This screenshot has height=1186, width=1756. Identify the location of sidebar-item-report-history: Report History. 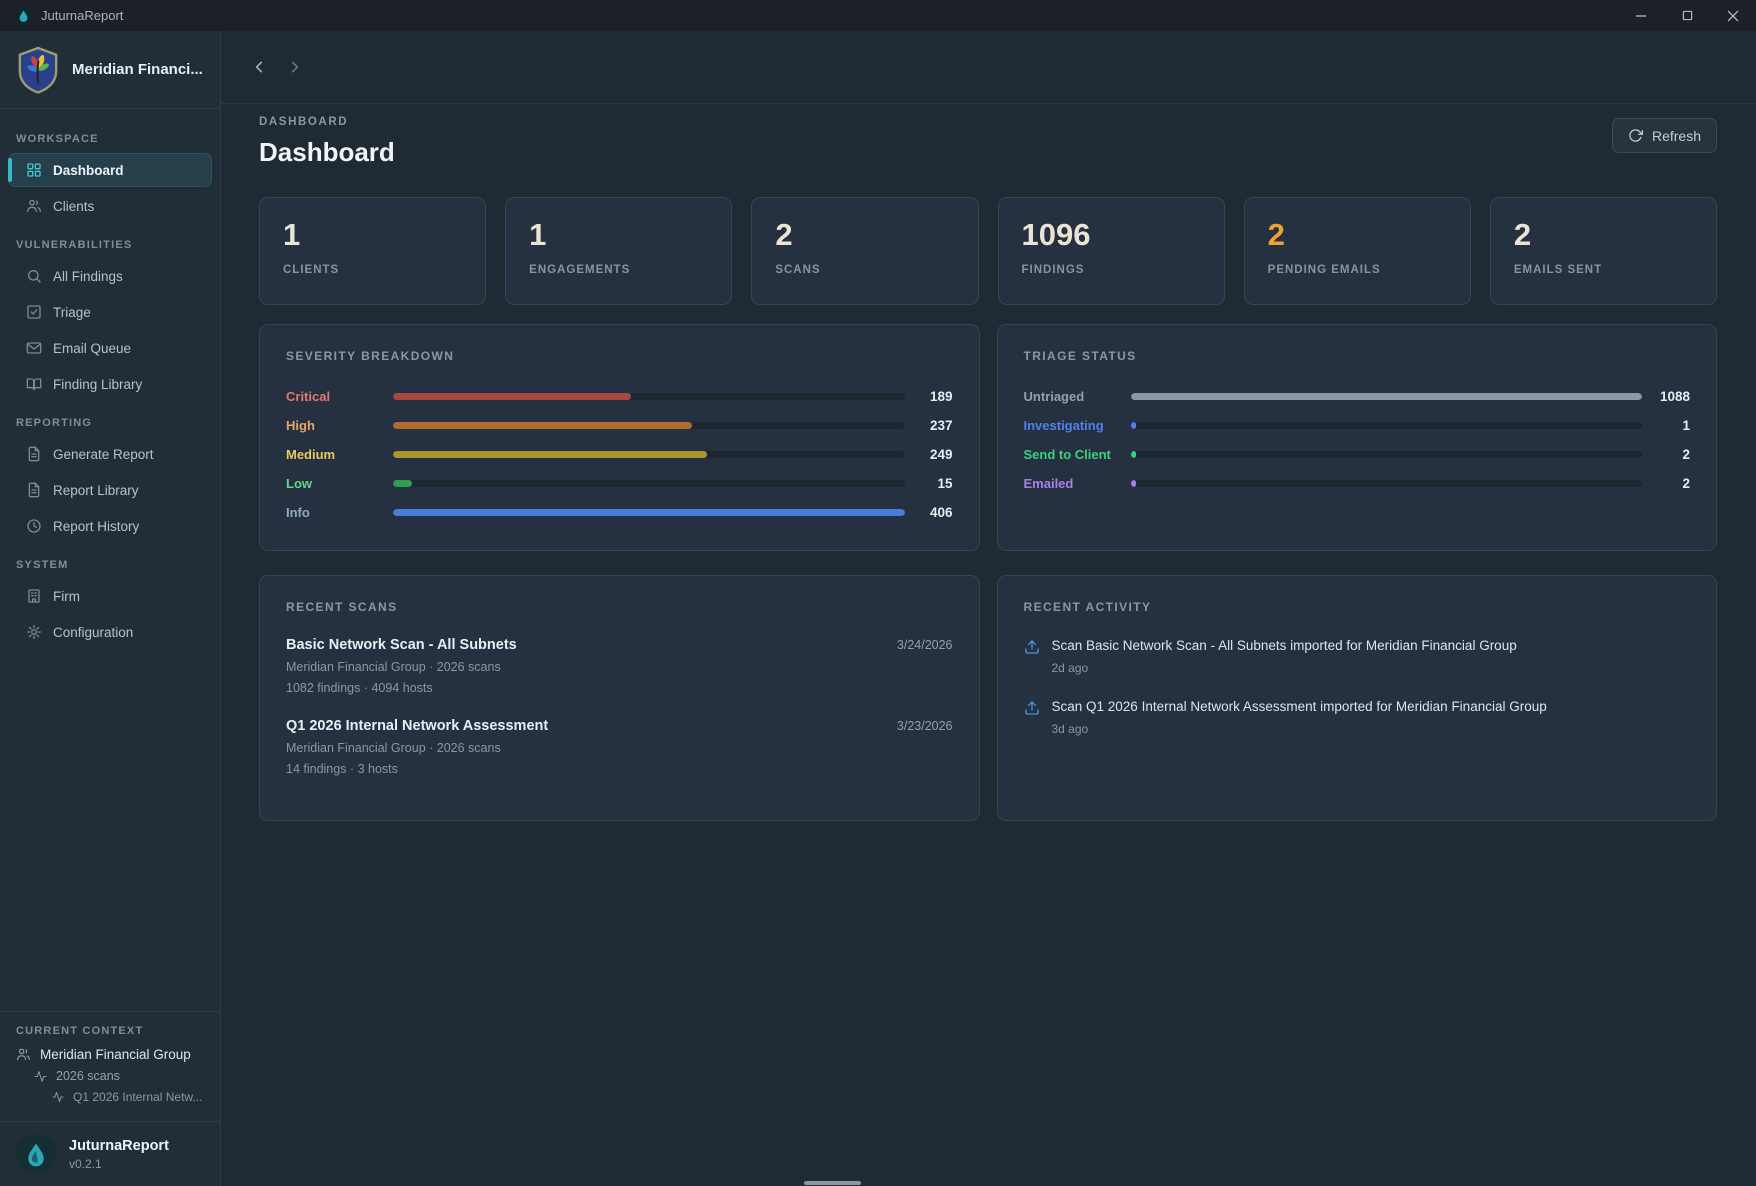
(110, 526).